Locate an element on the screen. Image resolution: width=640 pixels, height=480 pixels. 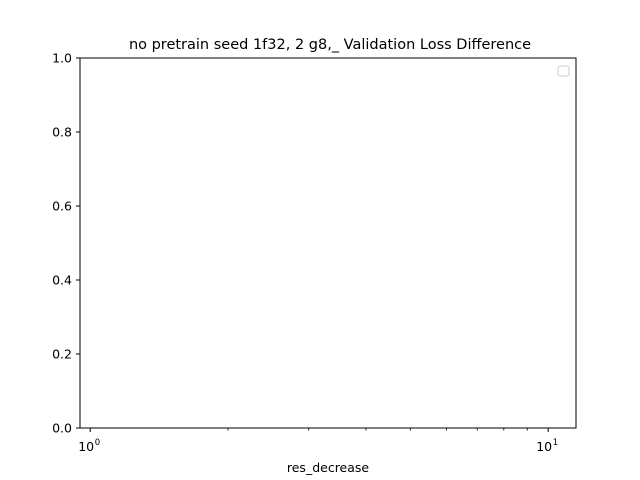
y-tick-label: 0.6 is located at coordinates (62, 206).